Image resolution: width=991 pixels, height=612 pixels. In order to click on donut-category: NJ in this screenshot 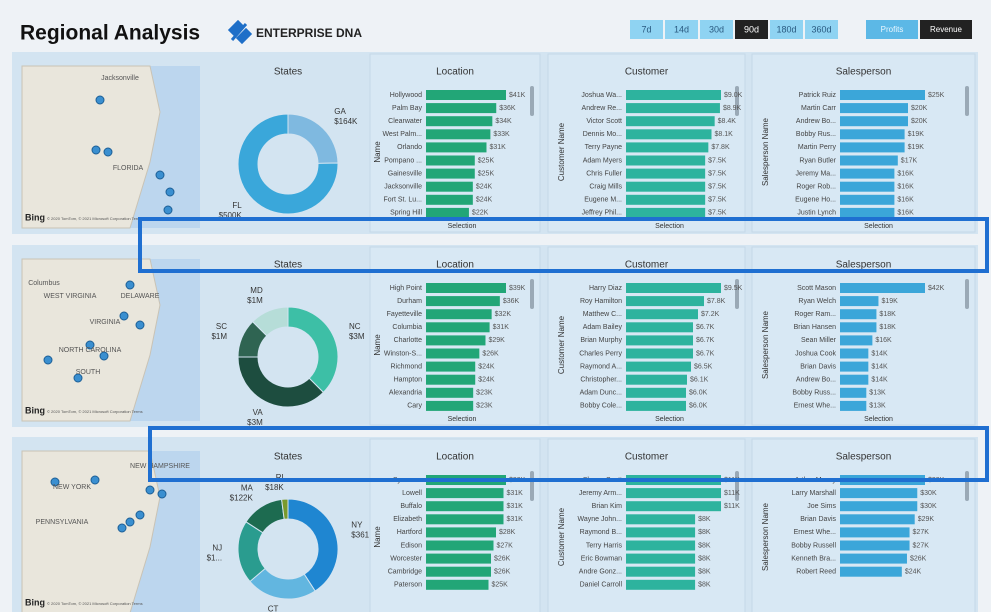, I will do `click(217, 547)`.